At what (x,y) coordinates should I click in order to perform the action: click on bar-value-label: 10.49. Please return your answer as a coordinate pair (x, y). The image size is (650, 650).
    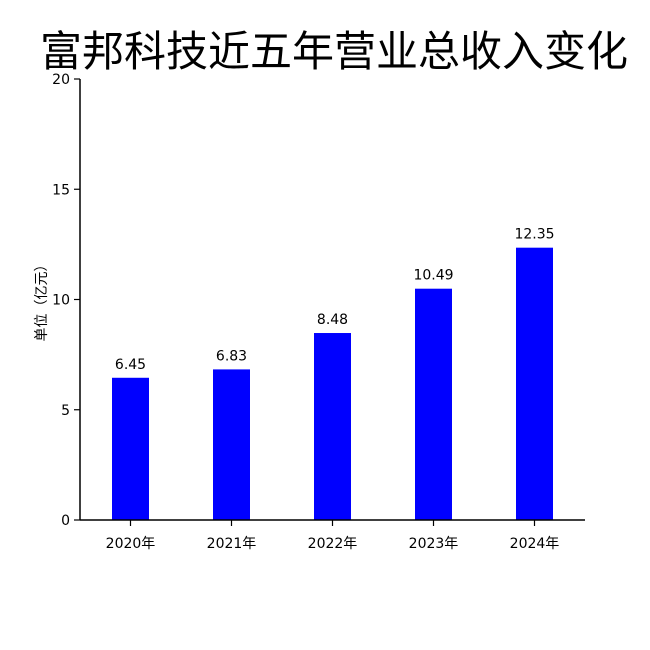
    Looking at the image, I should click on (433, 276).